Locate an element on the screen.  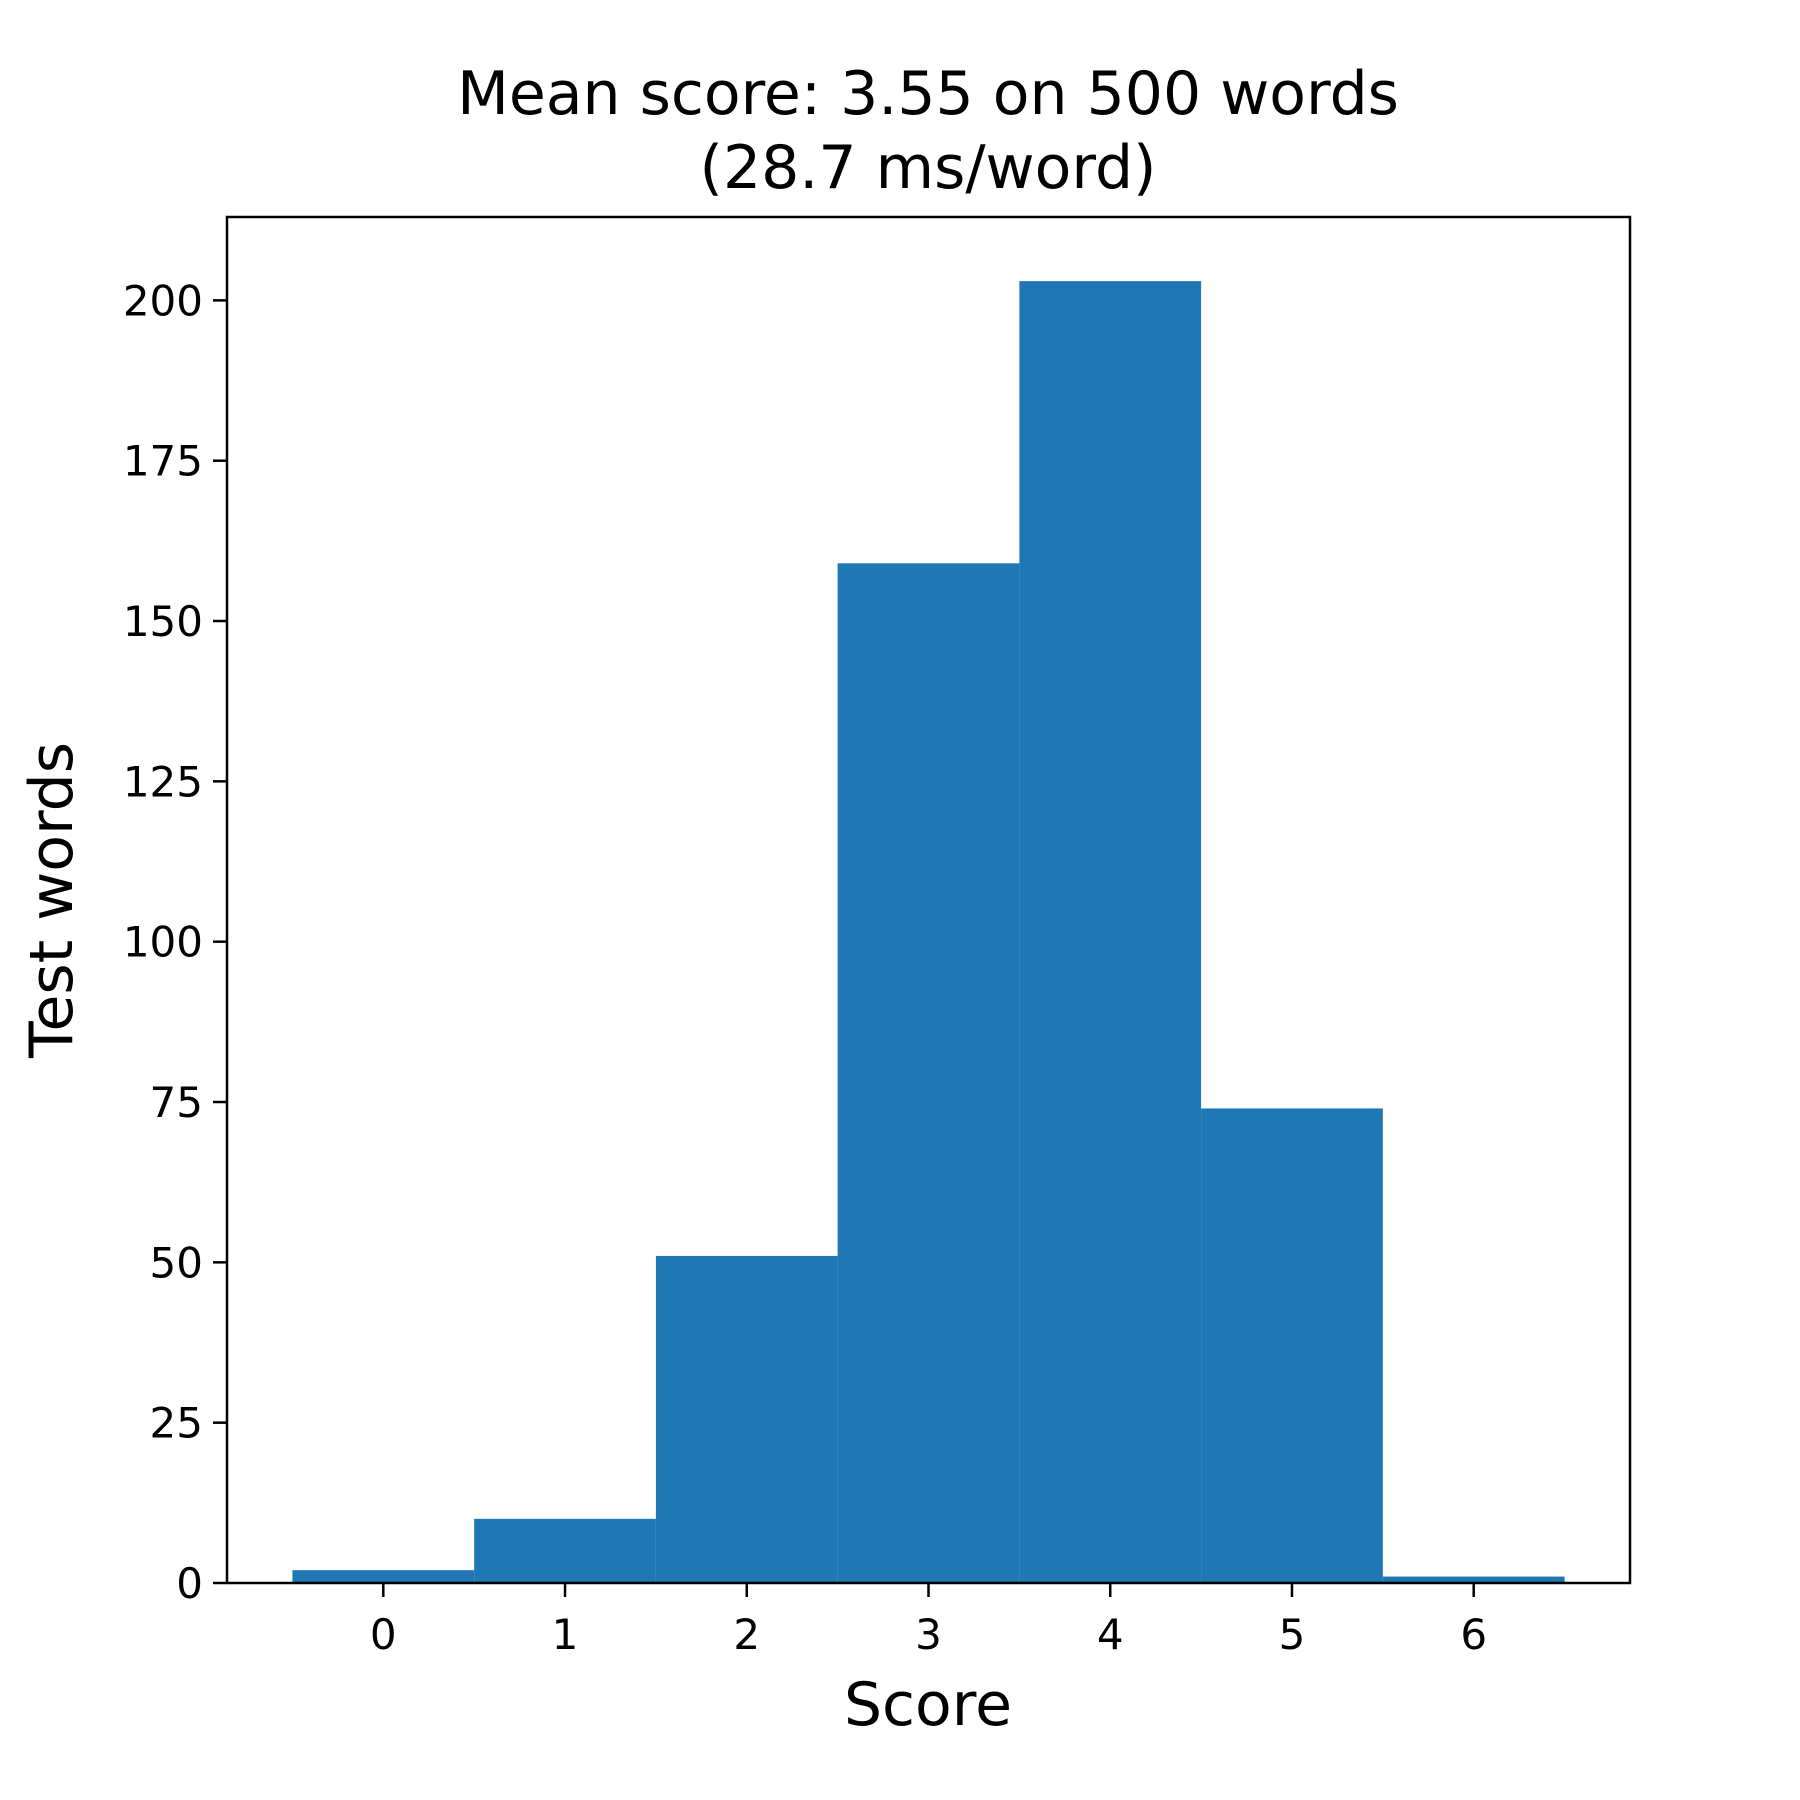
y-tick-label: 175 is located at coordinates (163, 461).